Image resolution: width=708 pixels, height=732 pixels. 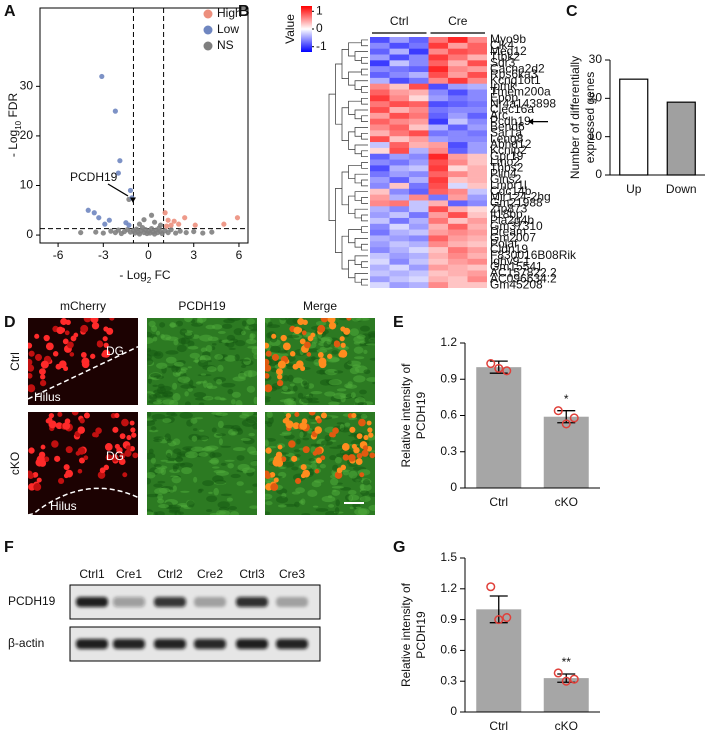 What do you see at coordinates (193, 255) in the screenshot?
I see `x-tick-label: 3` at bounding box center [193, 255].